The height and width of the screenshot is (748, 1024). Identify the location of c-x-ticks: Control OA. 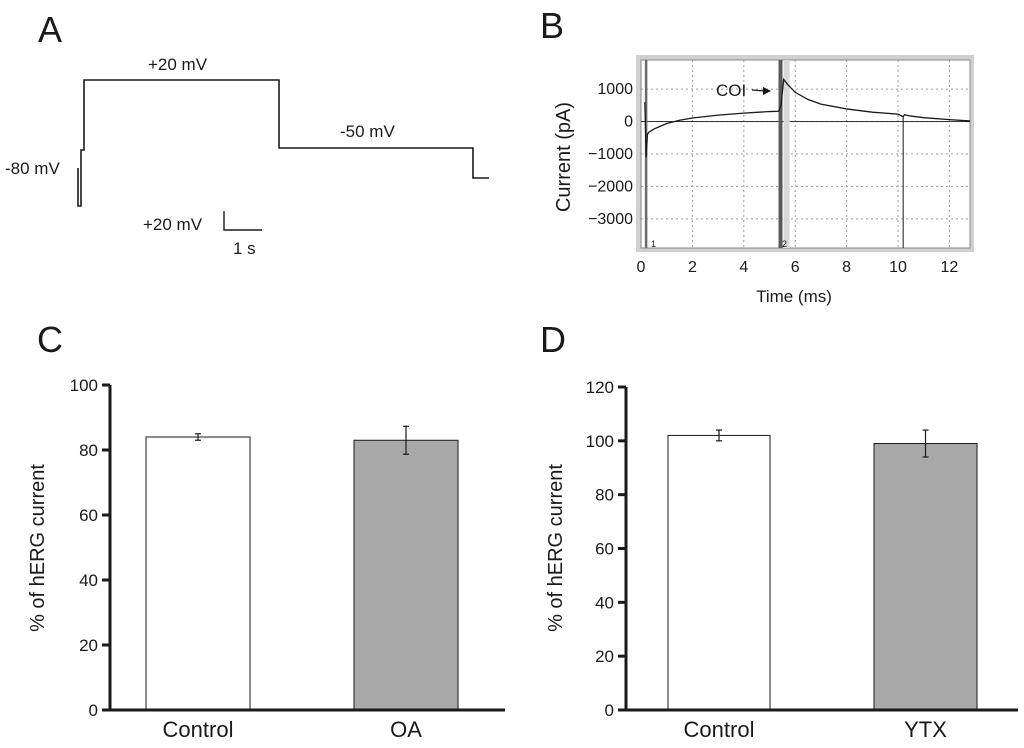
(293, 729).